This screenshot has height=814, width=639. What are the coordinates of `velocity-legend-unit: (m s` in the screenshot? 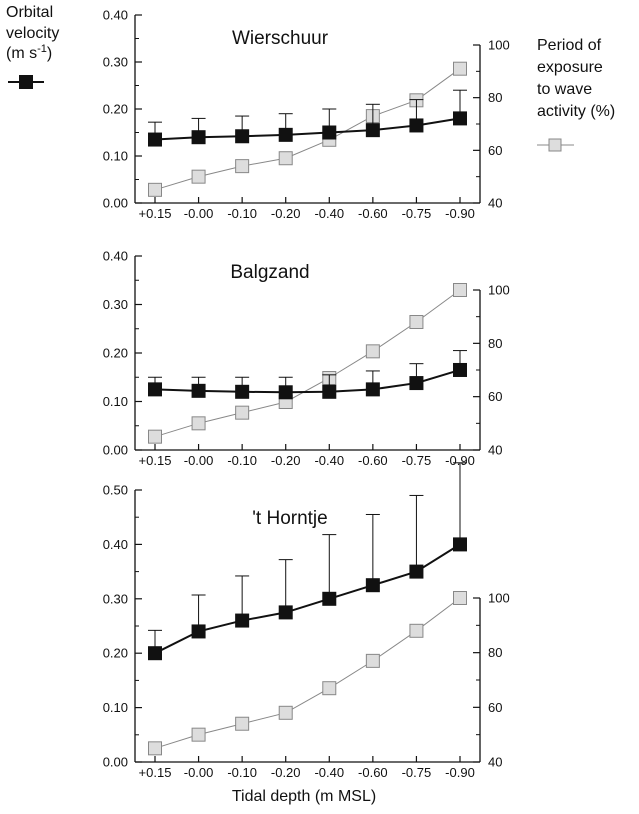 It's located at (21, 53).